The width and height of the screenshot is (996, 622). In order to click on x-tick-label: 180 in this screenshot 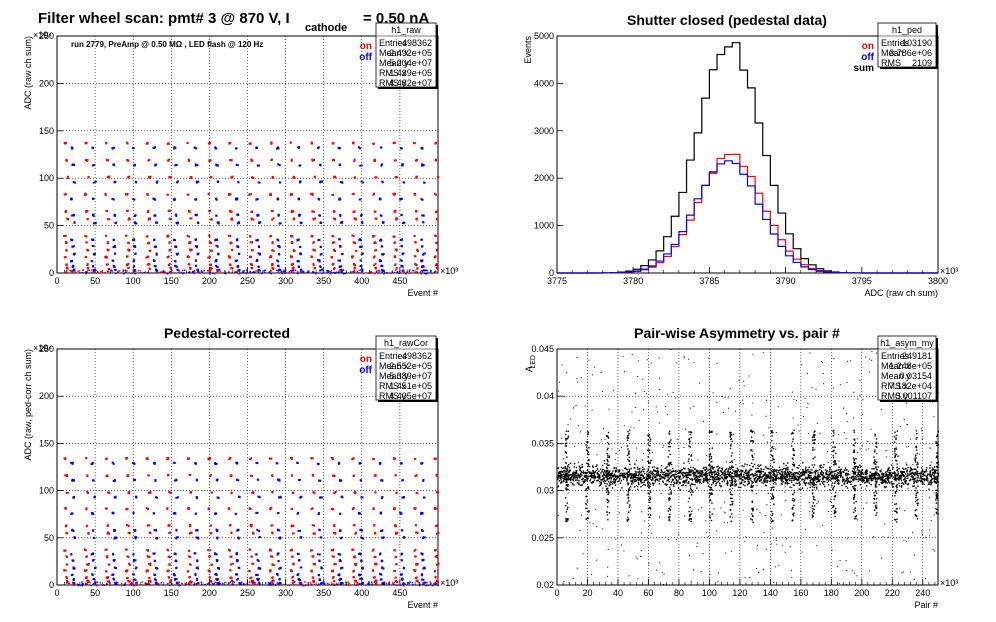, I will do `click(831, 593)`.